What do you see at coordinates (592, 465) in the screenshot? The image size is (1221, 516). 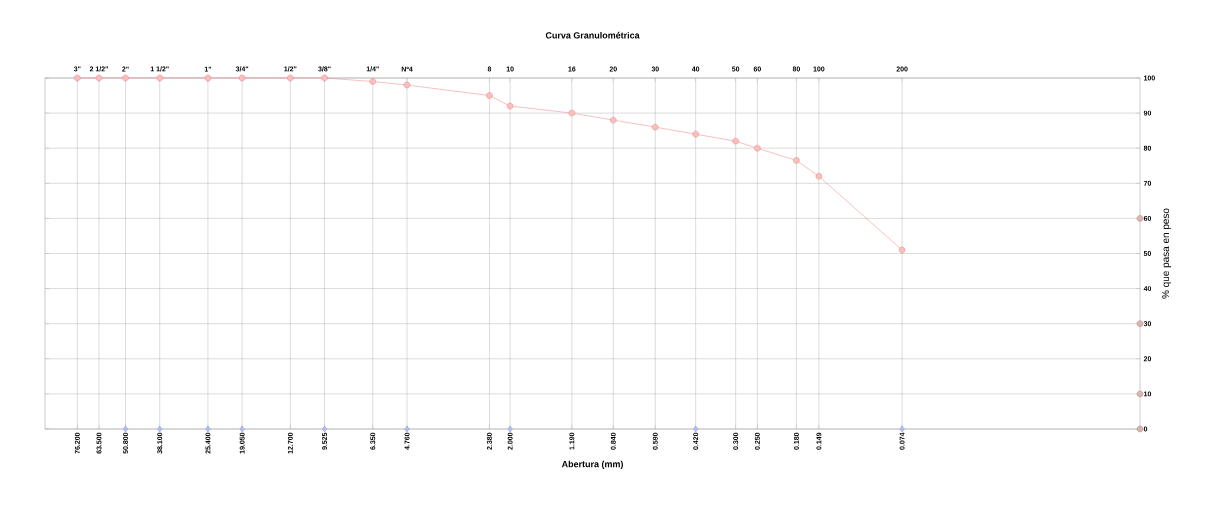 I see `x-axis-title: Abertura (mm)` at bounding box center [592, 465].